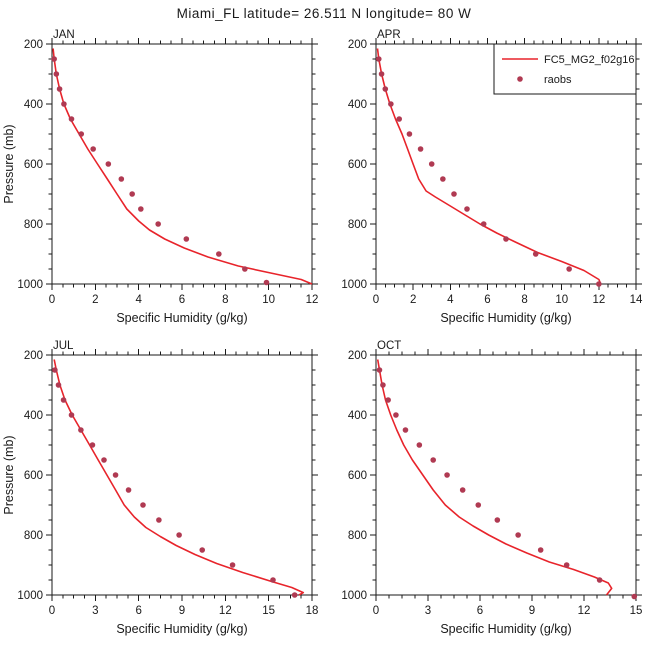 This screenshot has height=648, width=648. Describe the element at coordinates (558, 80) in the screenshot. I see `legend-label-raobs: raobs` at that location.